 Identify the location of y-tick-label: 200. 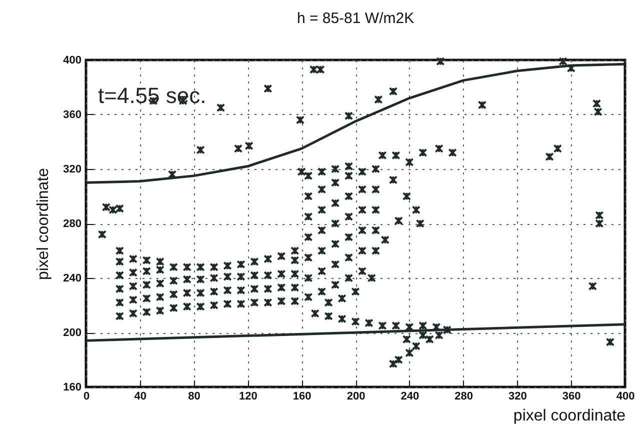
(72, 333).